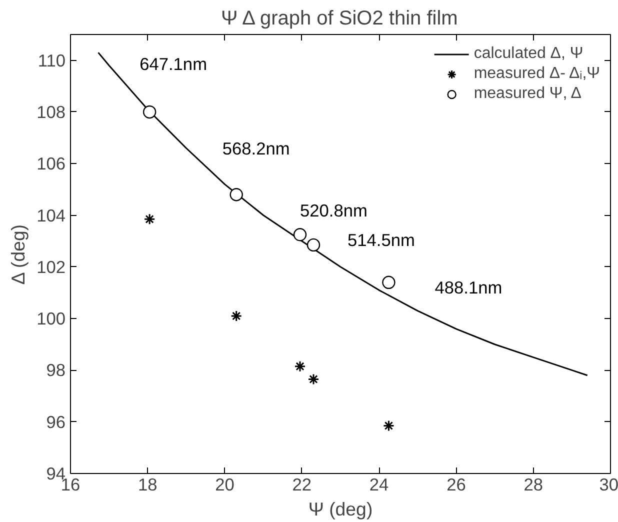 Image resolution: width=618 pixels, height=522 pixels. I want to click on x-tick-label: 26, so click(456, 484).